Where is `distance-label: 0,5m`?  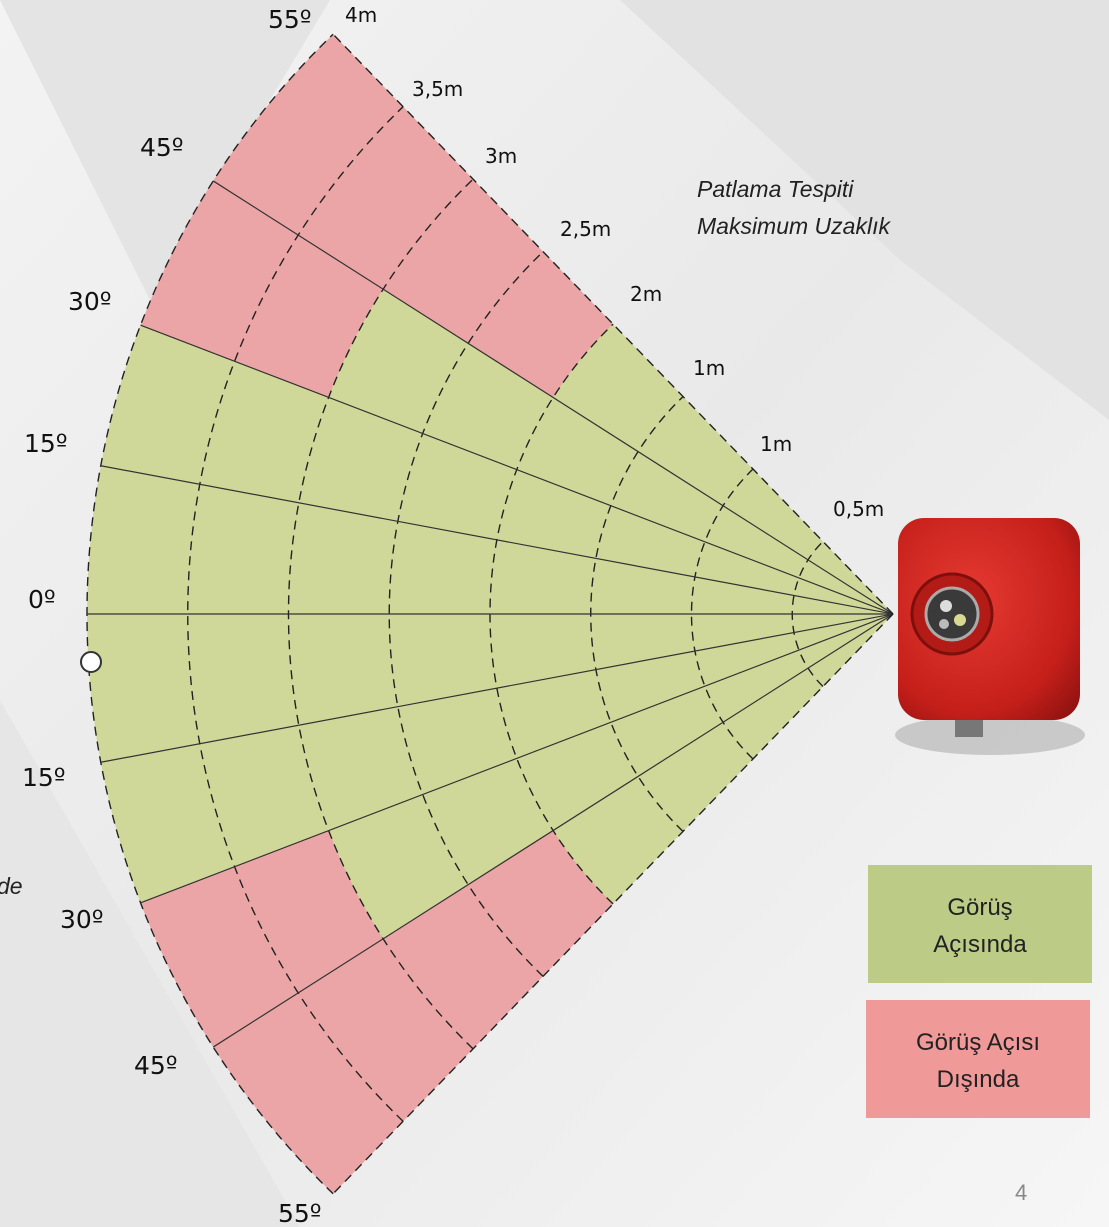
distance-label: 0,5m is located at coordinates (858, 509).